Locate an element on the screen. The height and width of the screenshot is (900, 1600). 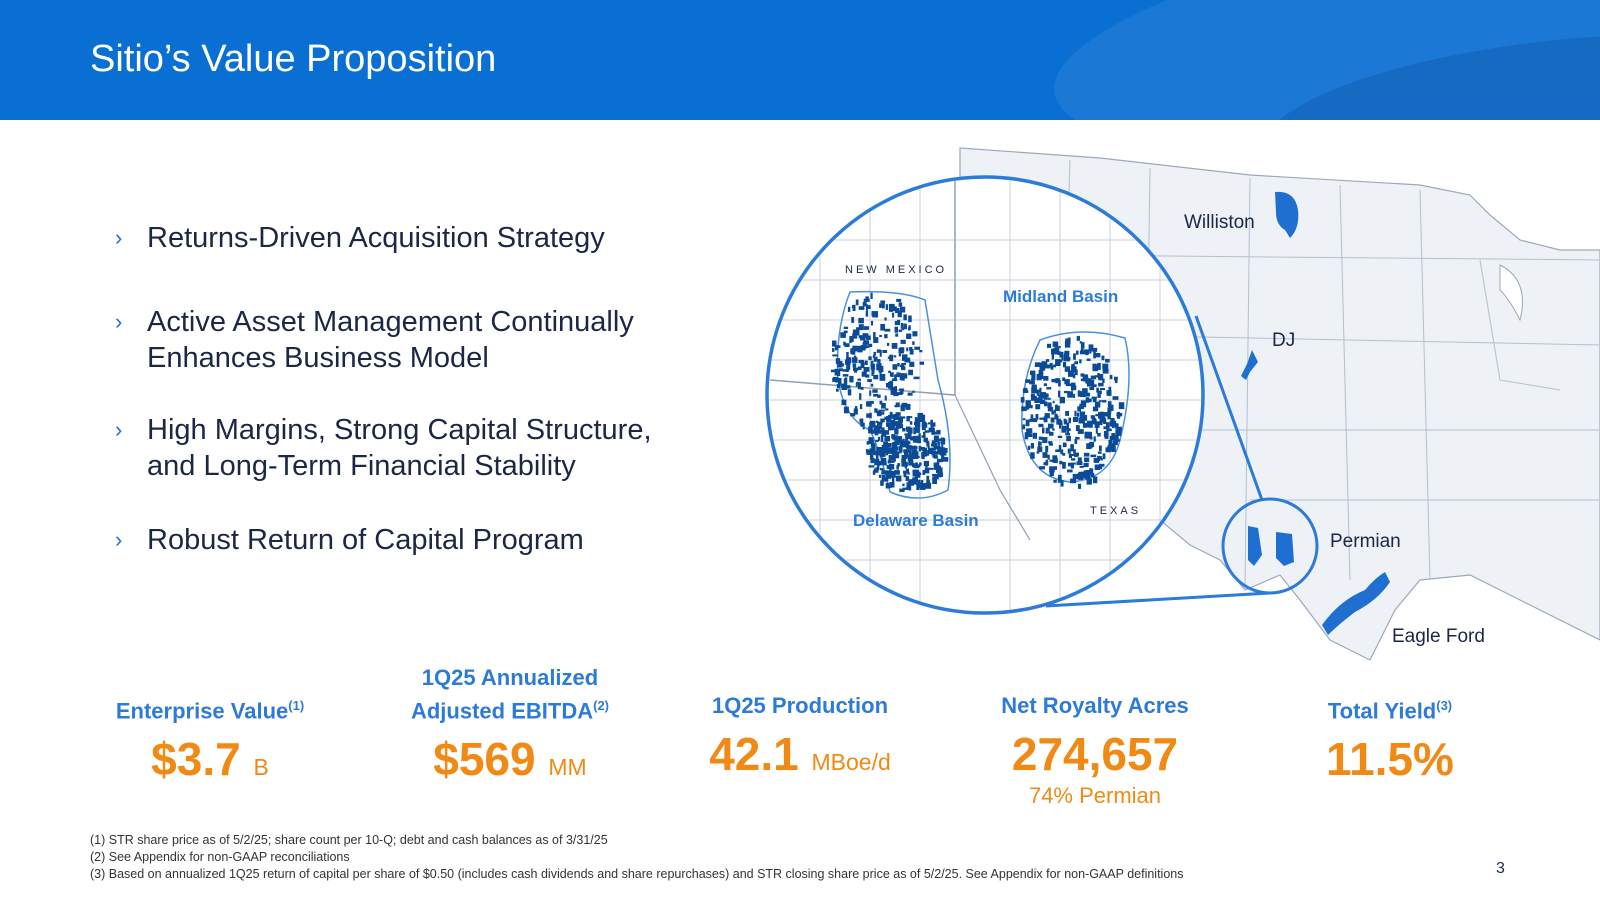
map-label-eagle-ford: Eagle Ford is located at coordinates (1438, 636).